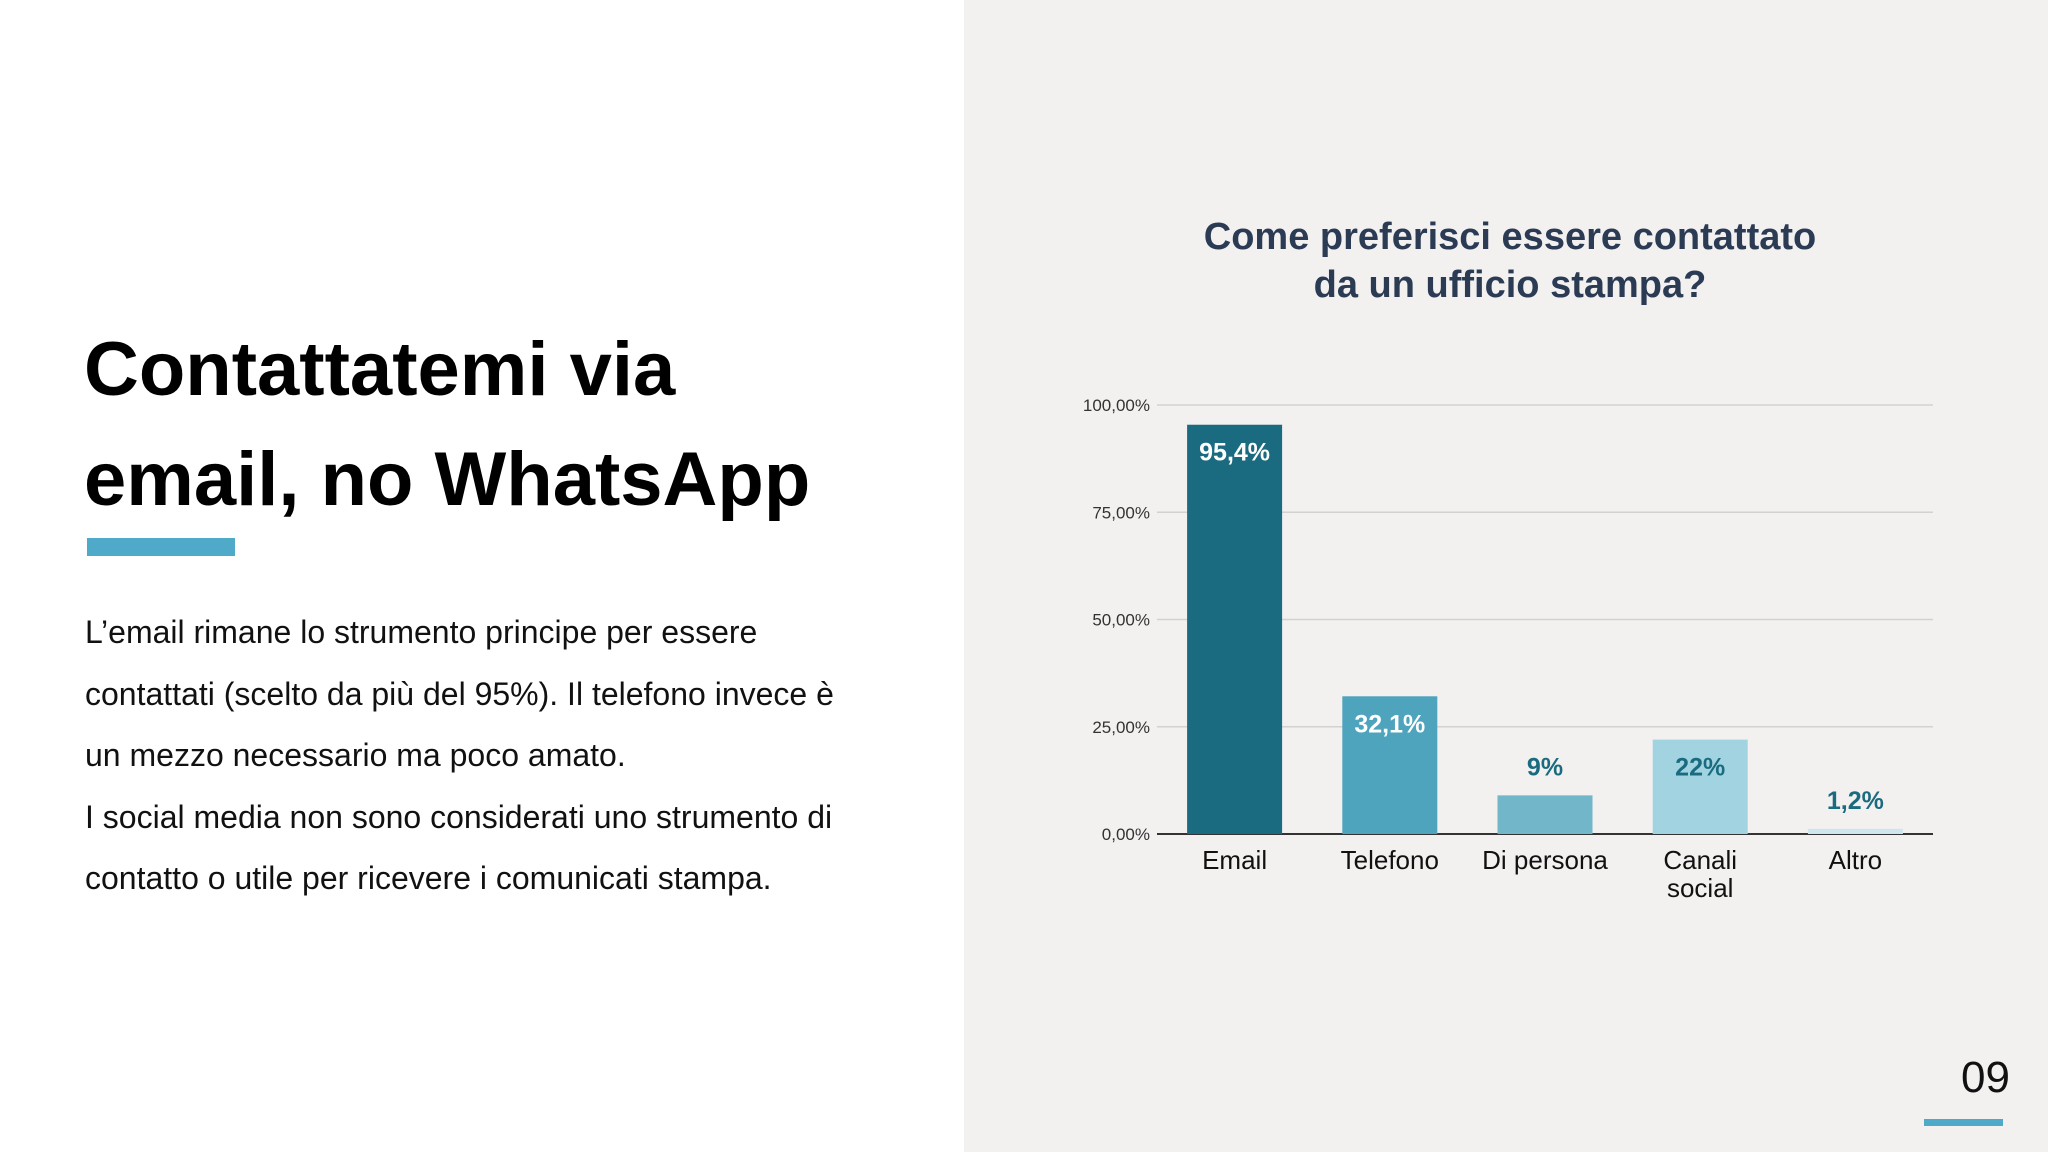  Describe the element at coordinates (1855, 801) in the screenshot. I see `bar-value-label: 1,2%` at that location.